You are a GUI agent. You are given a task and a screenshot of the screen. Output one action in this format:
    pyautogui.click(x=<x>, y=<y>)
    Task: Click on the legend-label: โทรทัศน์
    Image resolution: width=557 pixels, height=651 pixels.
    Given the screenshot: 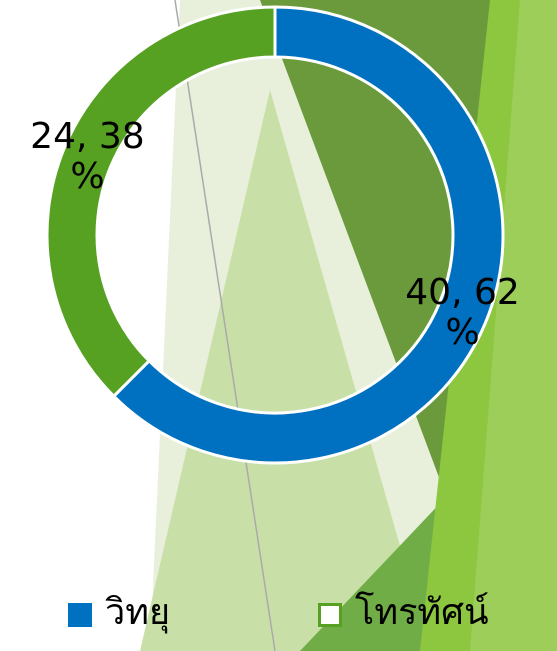 What is the action you would take?
    pyautogui.click(x=422, y=612)
    